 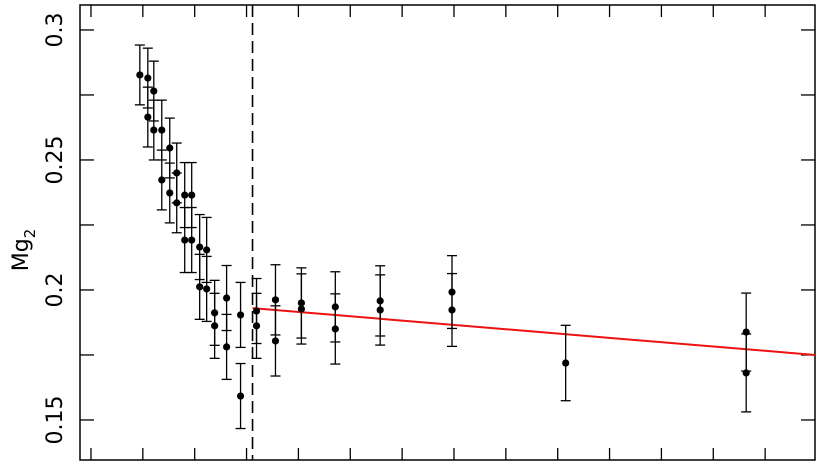 I want to click on y-tick-label: 0.15, so click(x=55, y=419).